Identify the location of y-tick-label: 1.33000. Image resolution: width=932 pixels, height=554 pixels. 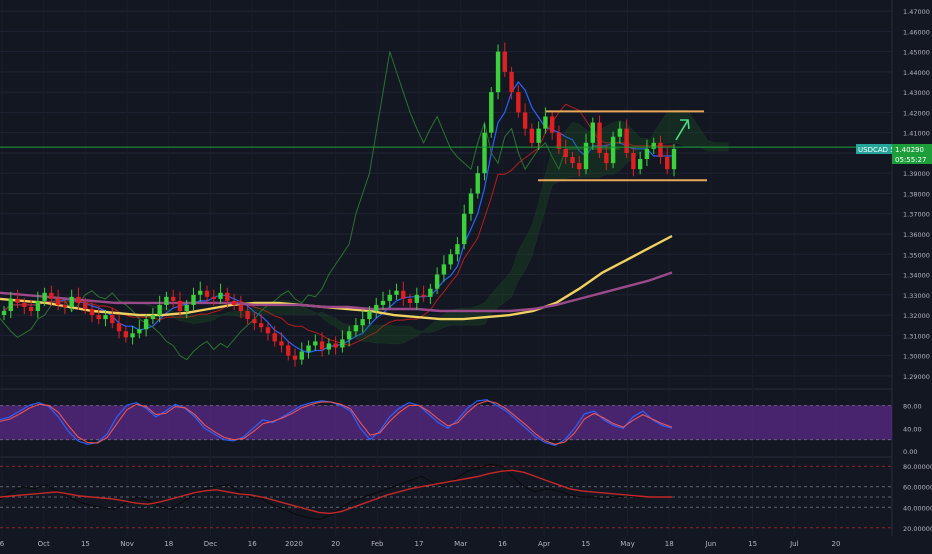
(916, 296).